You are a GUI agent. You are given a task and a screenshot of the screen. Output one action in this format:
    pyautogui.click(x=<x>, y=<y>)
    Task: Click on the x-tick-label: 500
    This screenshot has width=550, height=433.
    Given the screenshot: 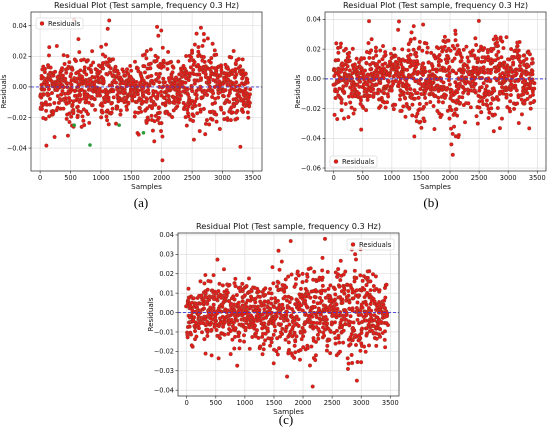 What is the action you would take?
    pyautogui.click(x=363, y=178)
    